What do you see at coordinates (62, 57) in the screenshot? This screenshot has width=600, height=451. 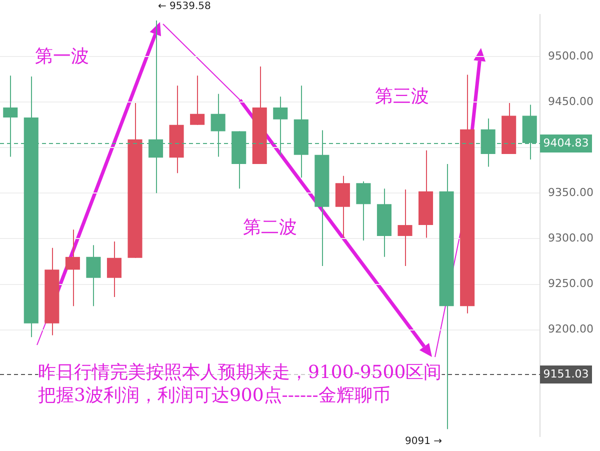 I see `annotation: 第一波` at bounding box center [62, 57].